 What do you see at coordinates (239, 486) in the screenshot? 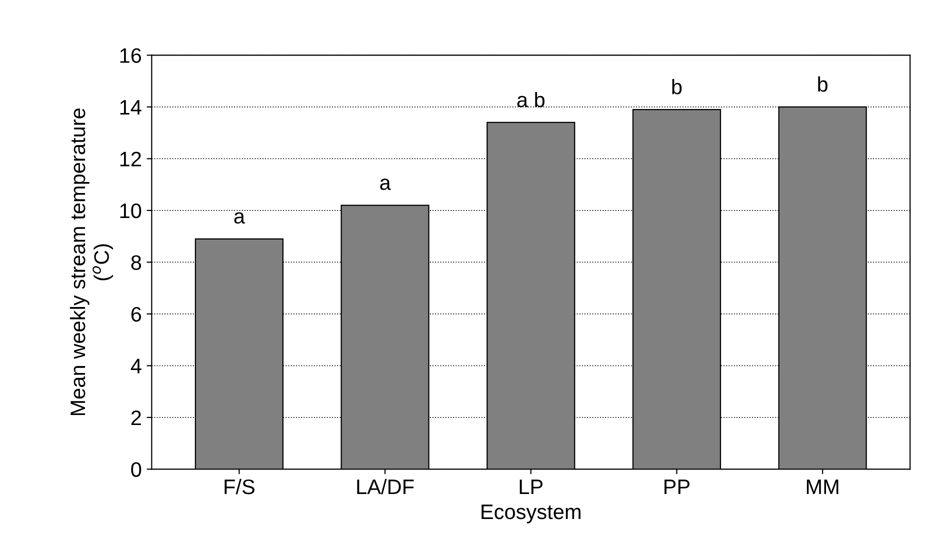
I see `x-tick-label: F/S` at bounding box center [239, 486].